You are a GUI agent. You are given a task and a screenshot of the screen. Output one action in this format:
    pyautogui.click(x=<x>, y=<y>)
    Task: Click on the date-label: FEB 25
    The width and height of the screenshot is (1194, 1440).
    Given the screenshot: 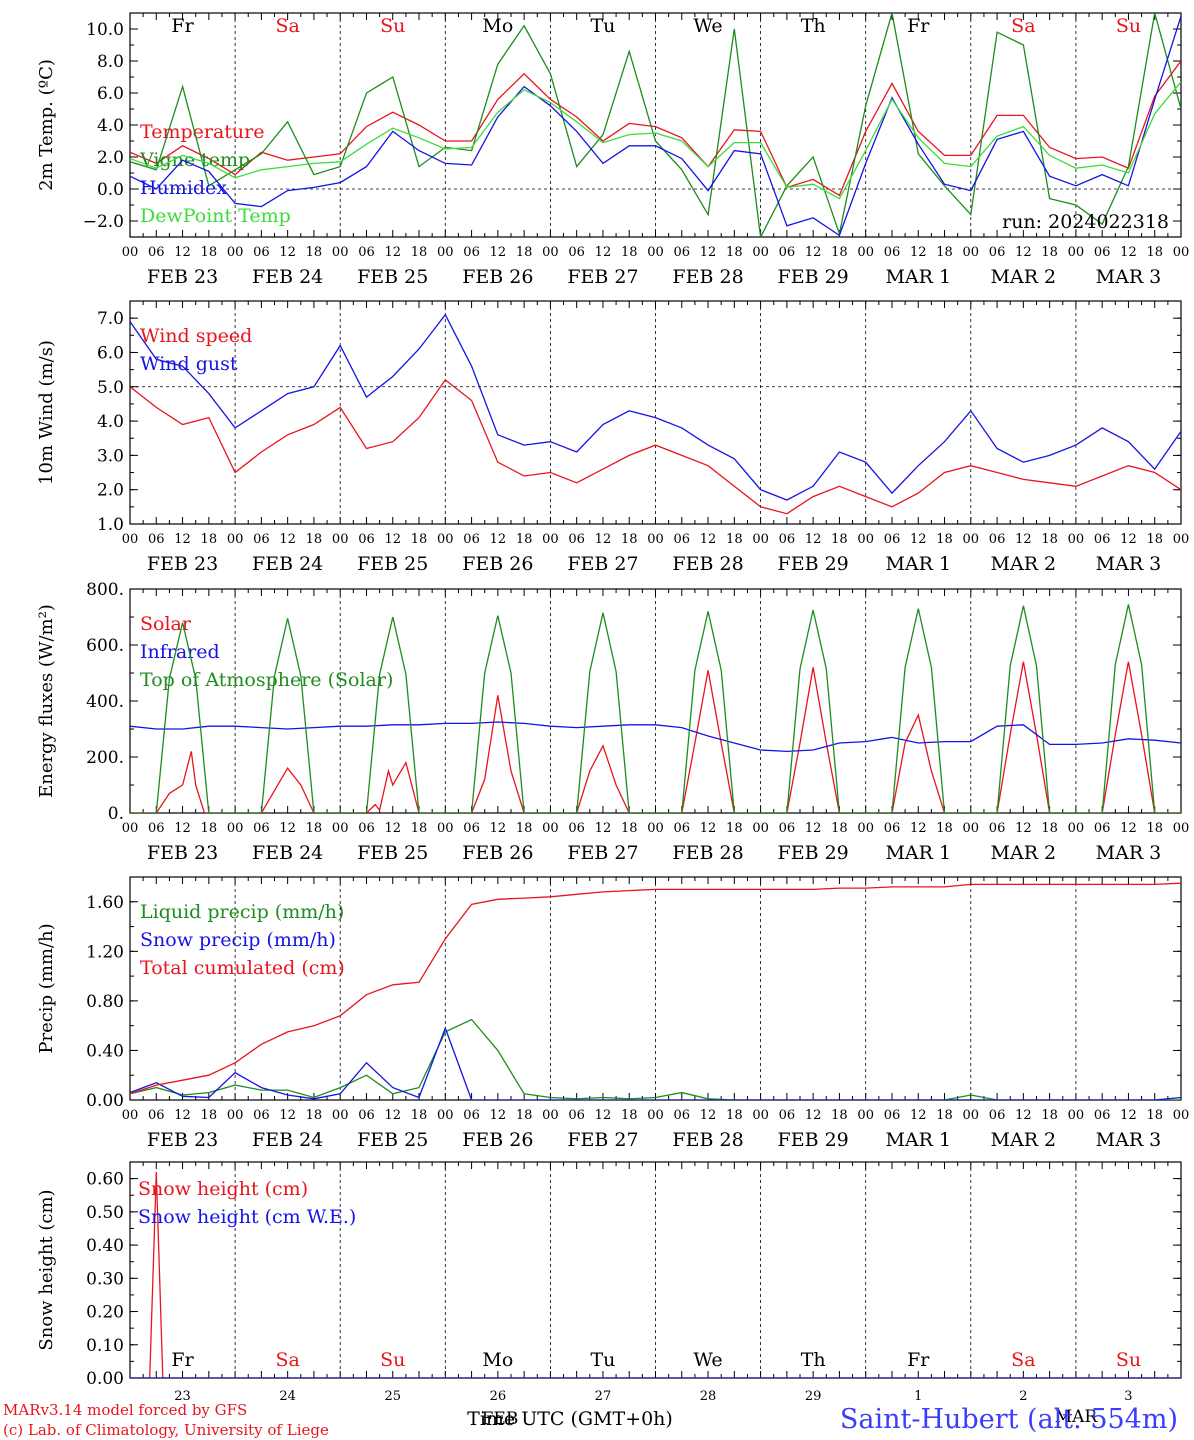 What is the action you would take?
    pyautogui.click(x=392, y=1140)
    